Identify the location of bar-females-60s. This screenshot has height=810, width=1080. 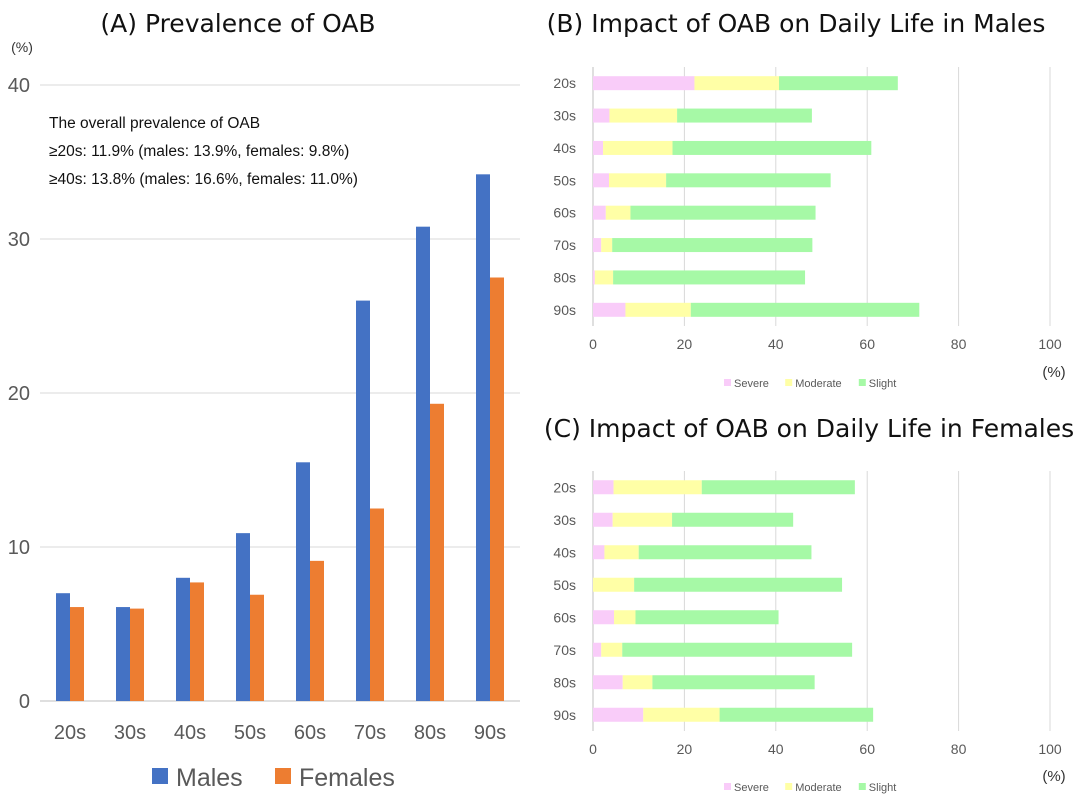
(317, 630).